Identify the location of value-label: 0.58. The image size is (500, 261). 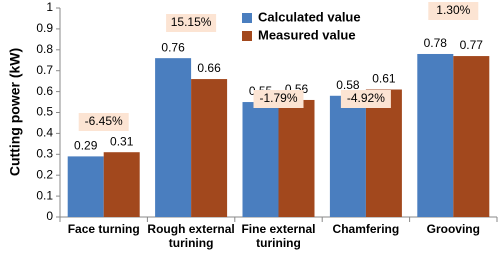
(348, 85).